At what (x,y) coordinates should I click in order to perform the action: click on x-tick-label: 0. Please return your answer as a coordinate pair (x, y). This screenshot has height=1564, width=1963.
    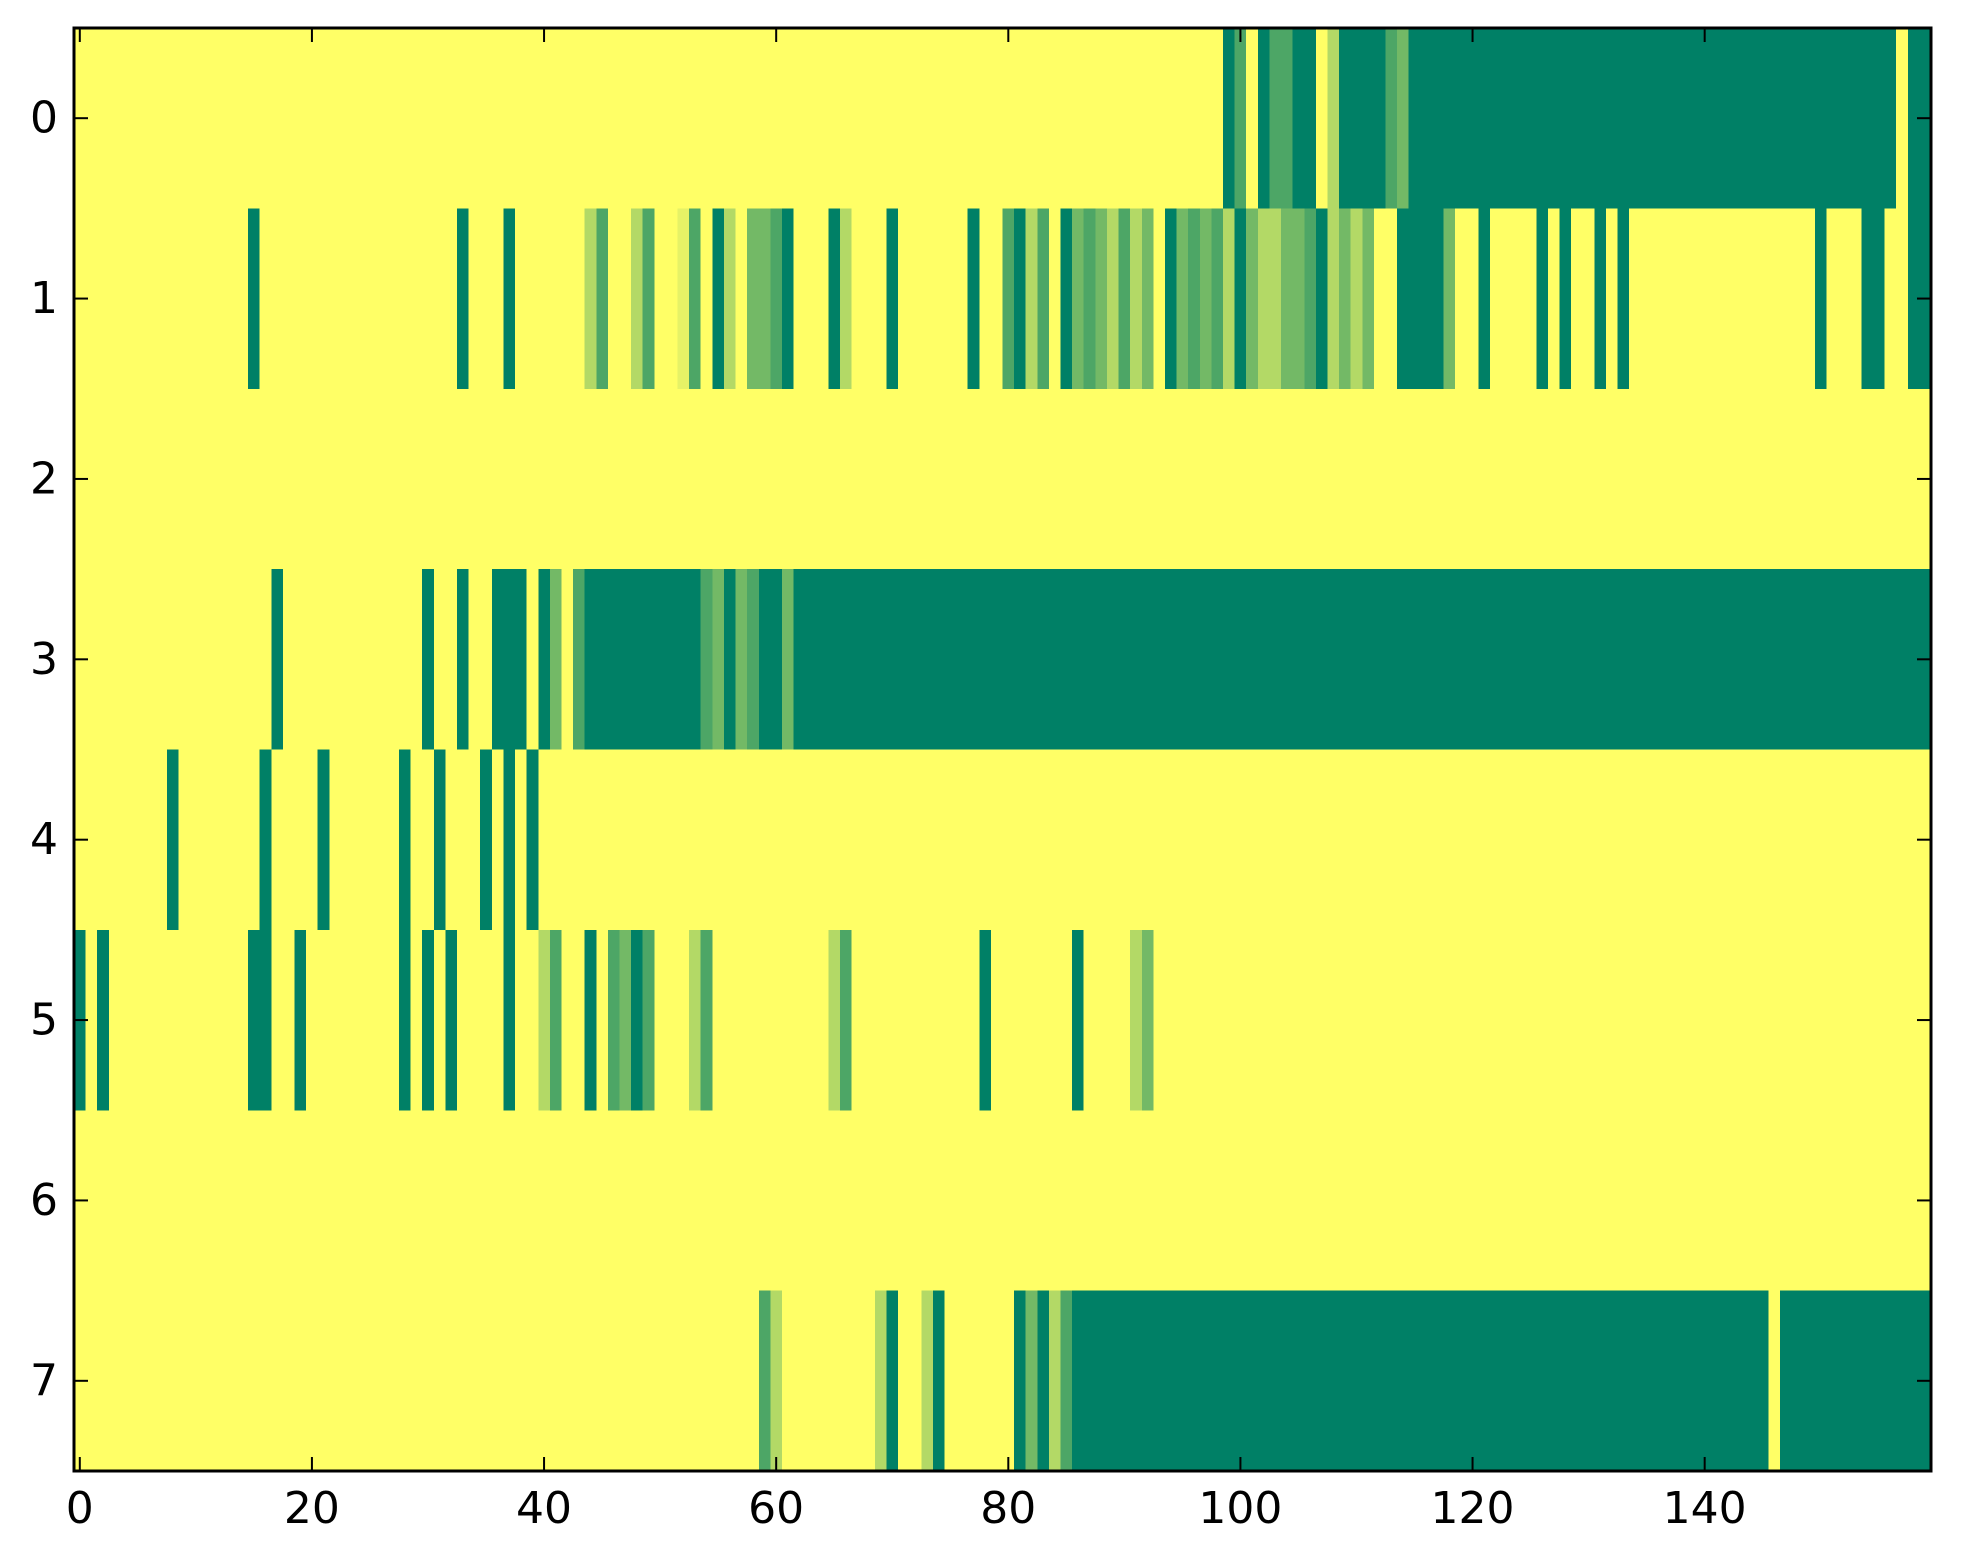
    Looking at the image, I should click on (80, 1508).